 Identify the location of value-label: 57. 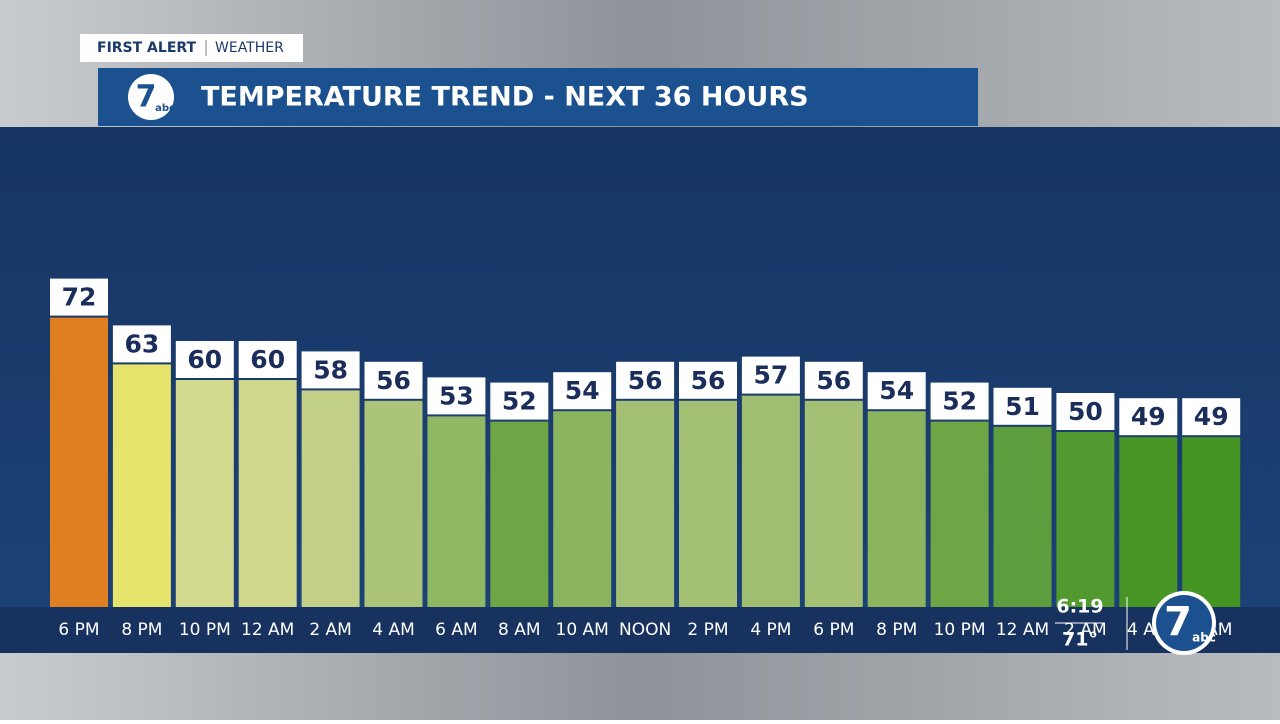
(771, 375).